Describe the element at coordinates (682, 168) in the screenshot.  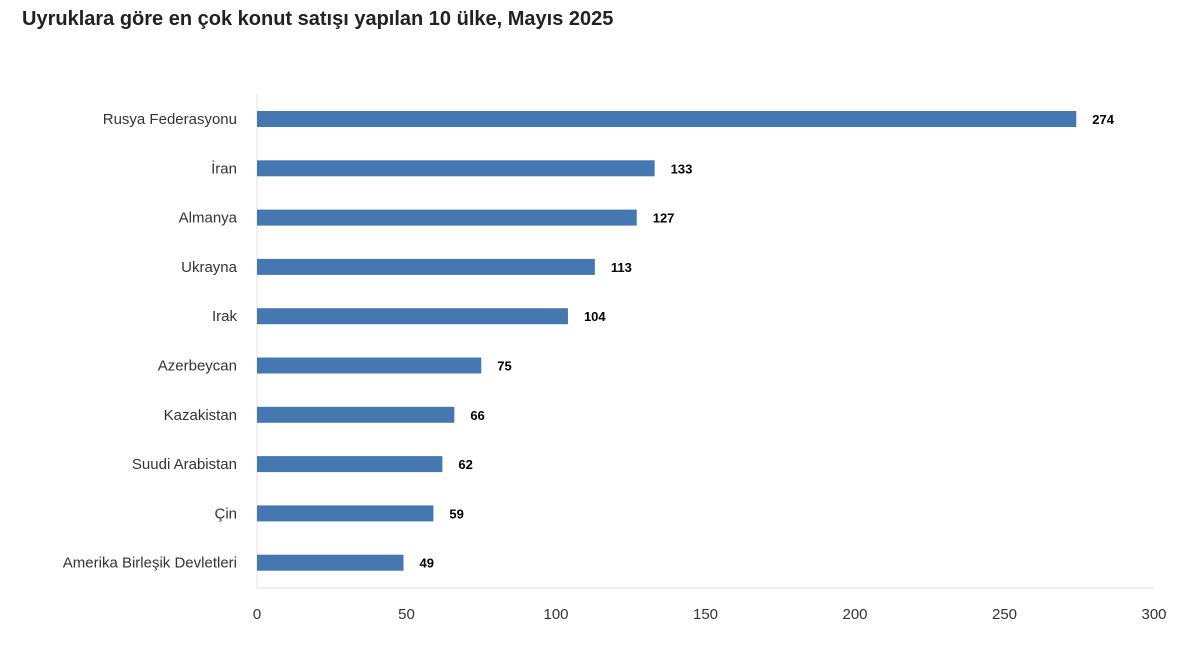
I see `data-label: 133` at that location.